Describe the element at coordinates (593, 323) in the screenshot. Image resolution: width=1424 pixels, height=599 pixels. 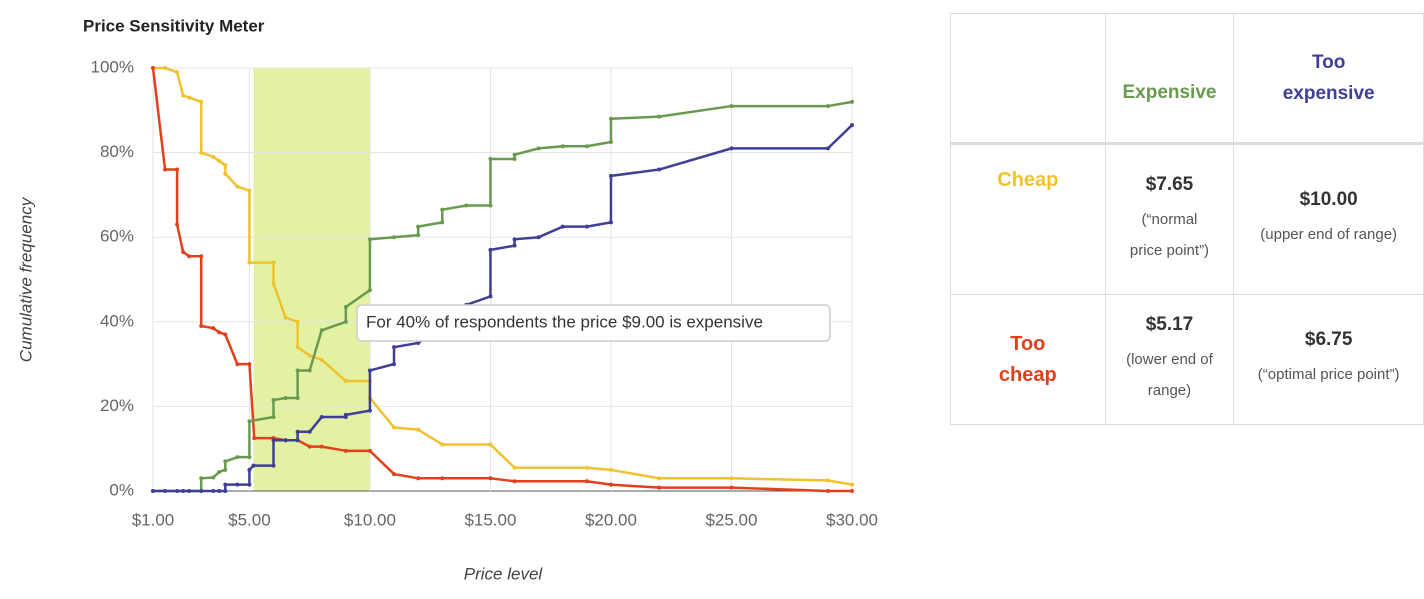
I see `tooltip-box` at that location.